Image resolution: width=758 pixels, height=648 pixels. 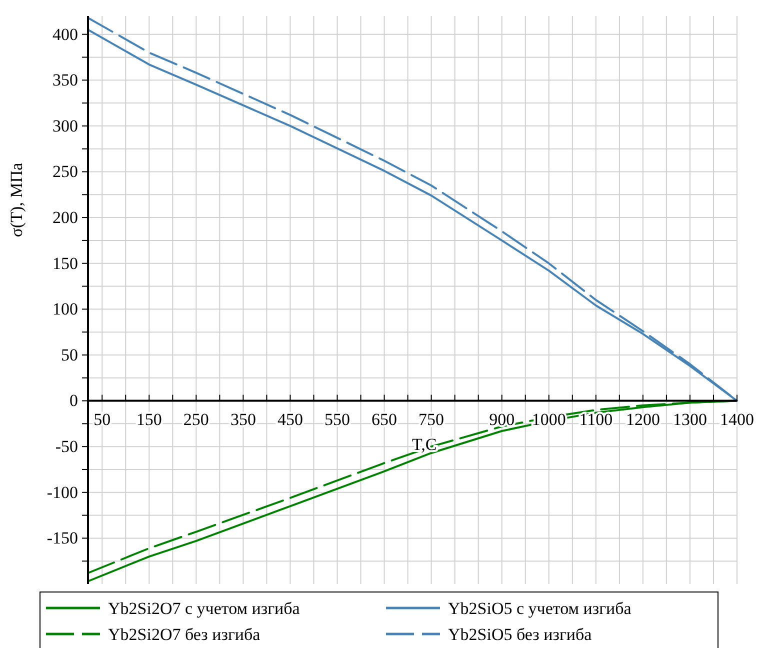 I want to click on y-axis-title: σ(T), МПа, so click(x=16, y=200).